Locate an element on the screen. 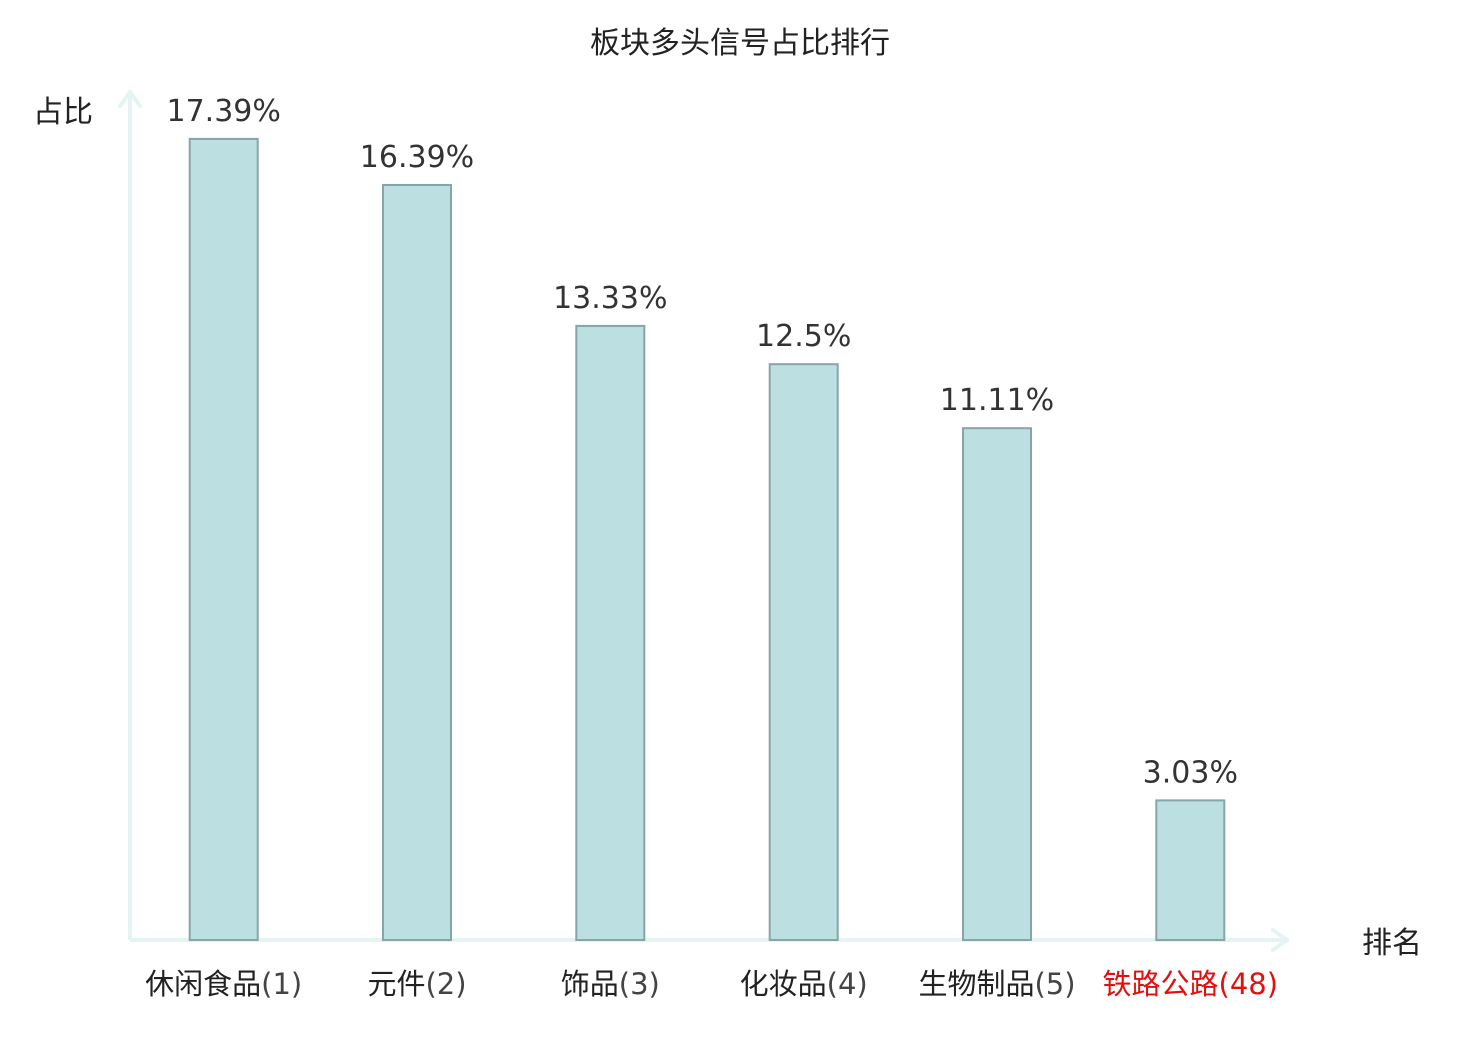  x-axis-arrow is located at coordinates (1280, 940).